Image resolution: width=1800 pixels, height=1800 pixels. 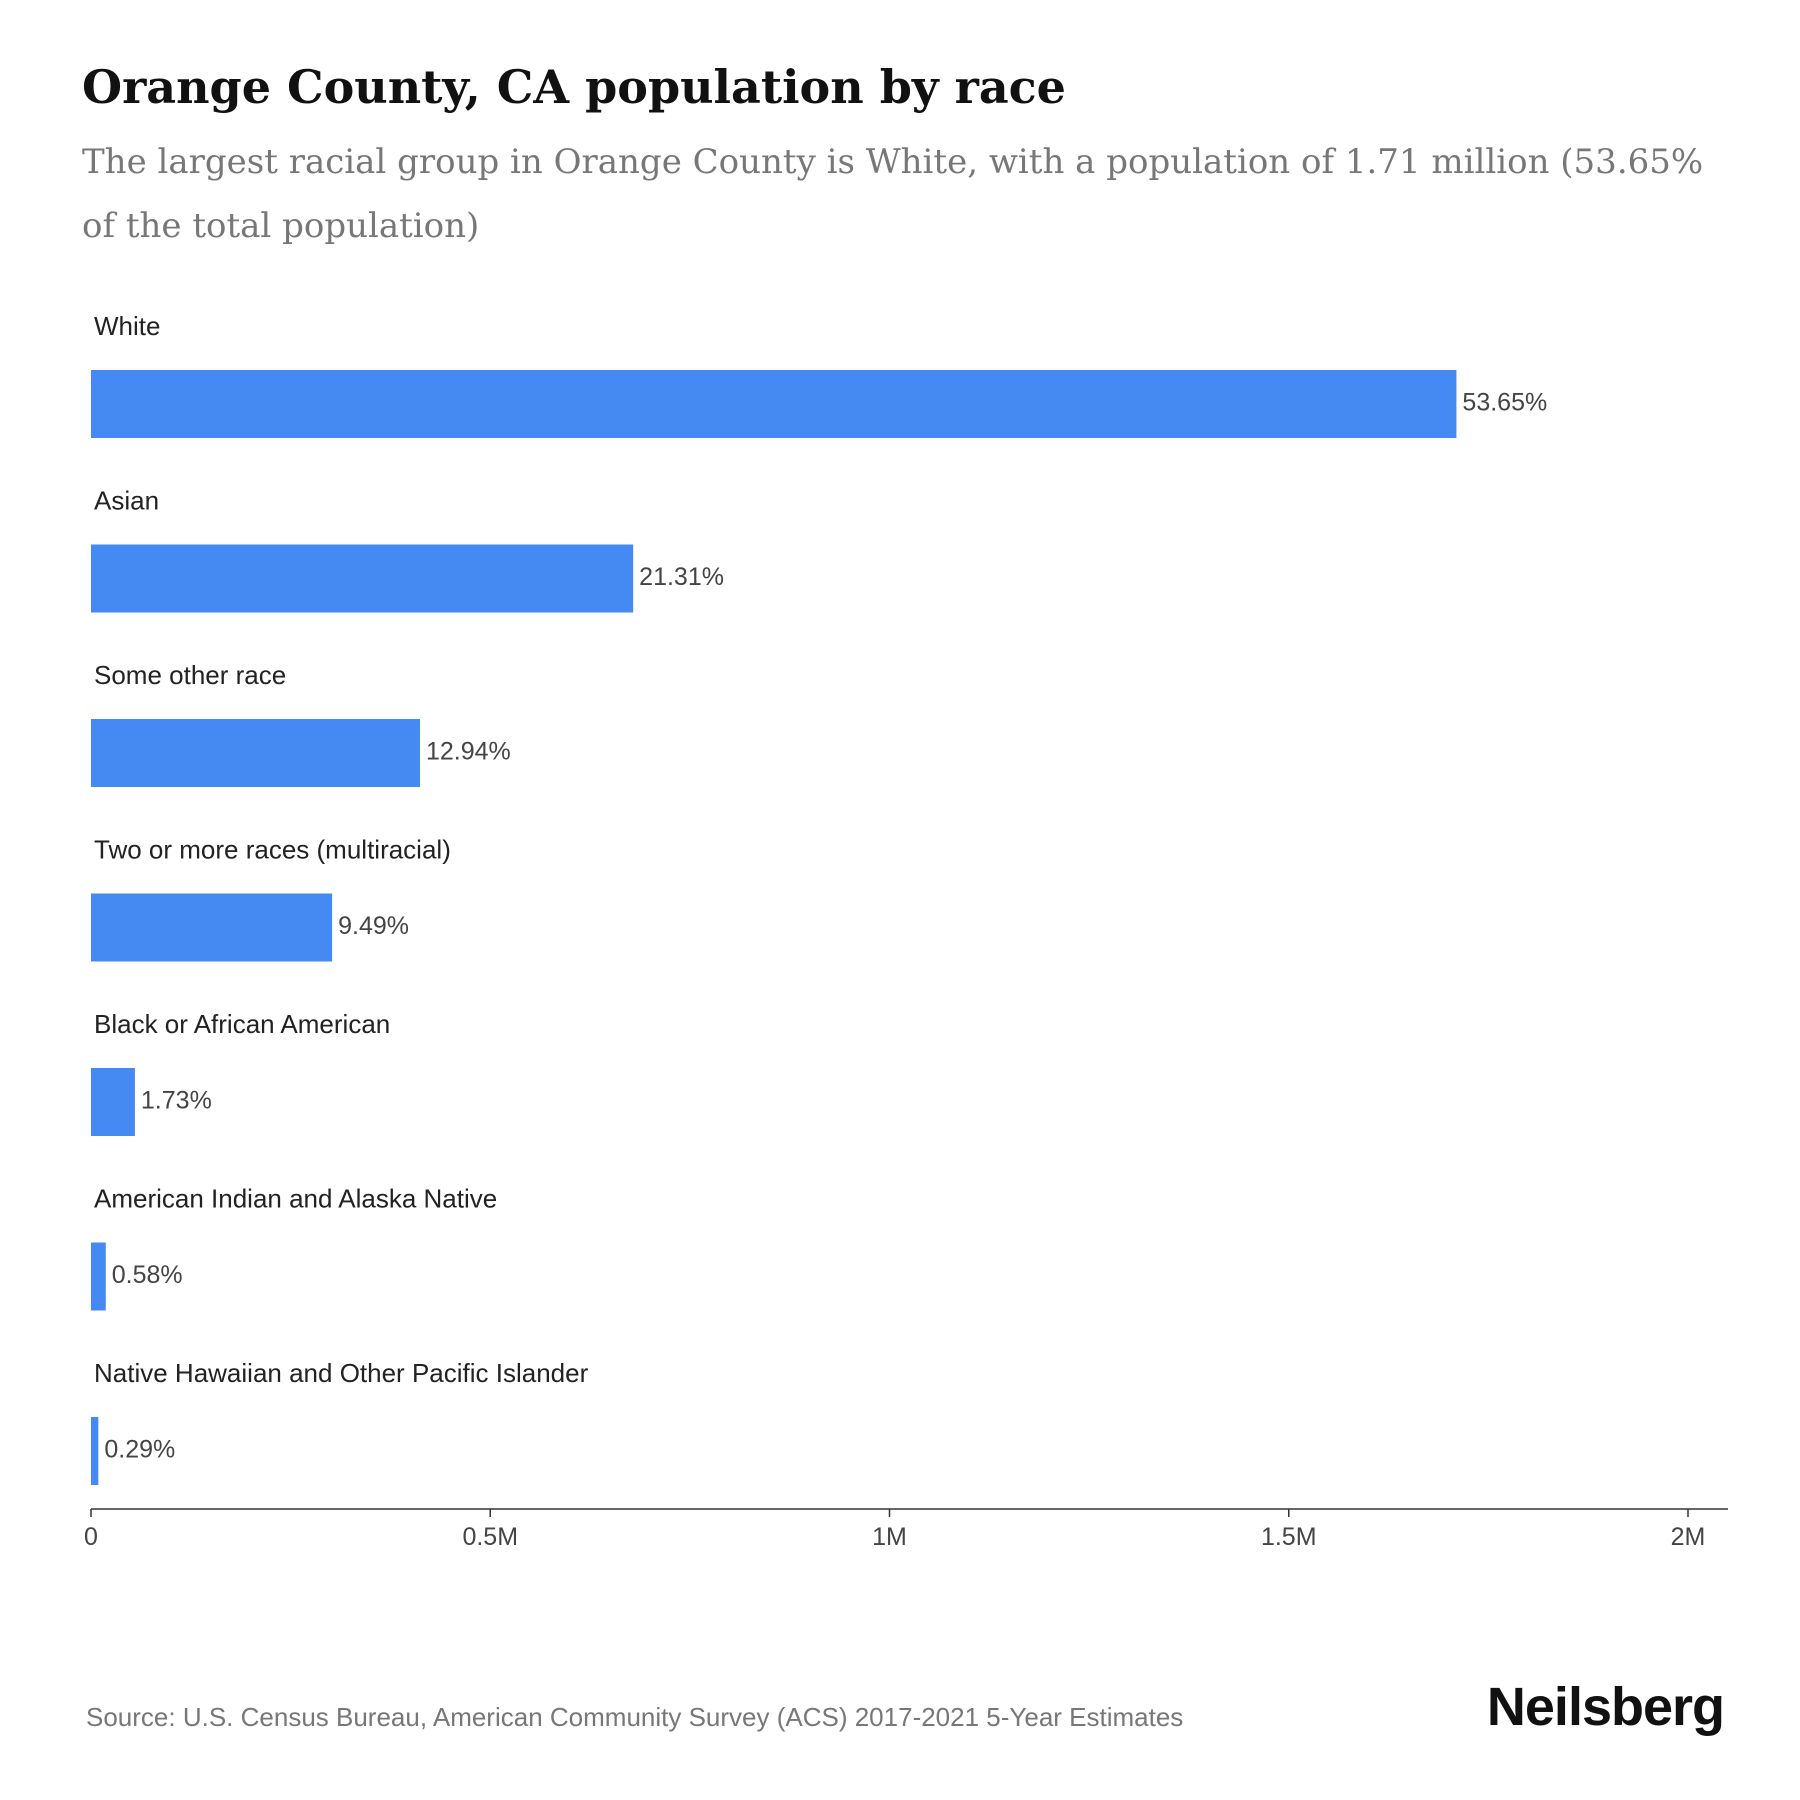 I want to click on value-label: 1.73%, so click(x=176, y=1101).